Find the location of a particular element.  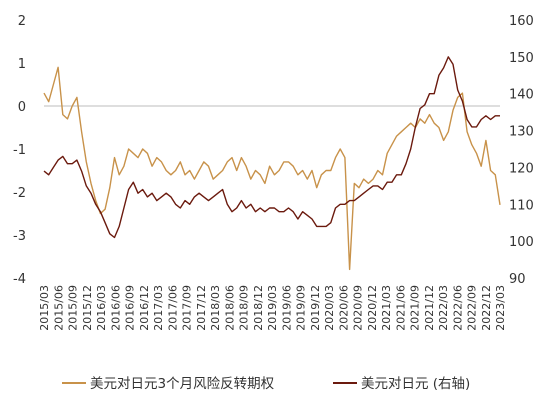

x-tick-label: 2016/06 is located at coordinates (115, 308).